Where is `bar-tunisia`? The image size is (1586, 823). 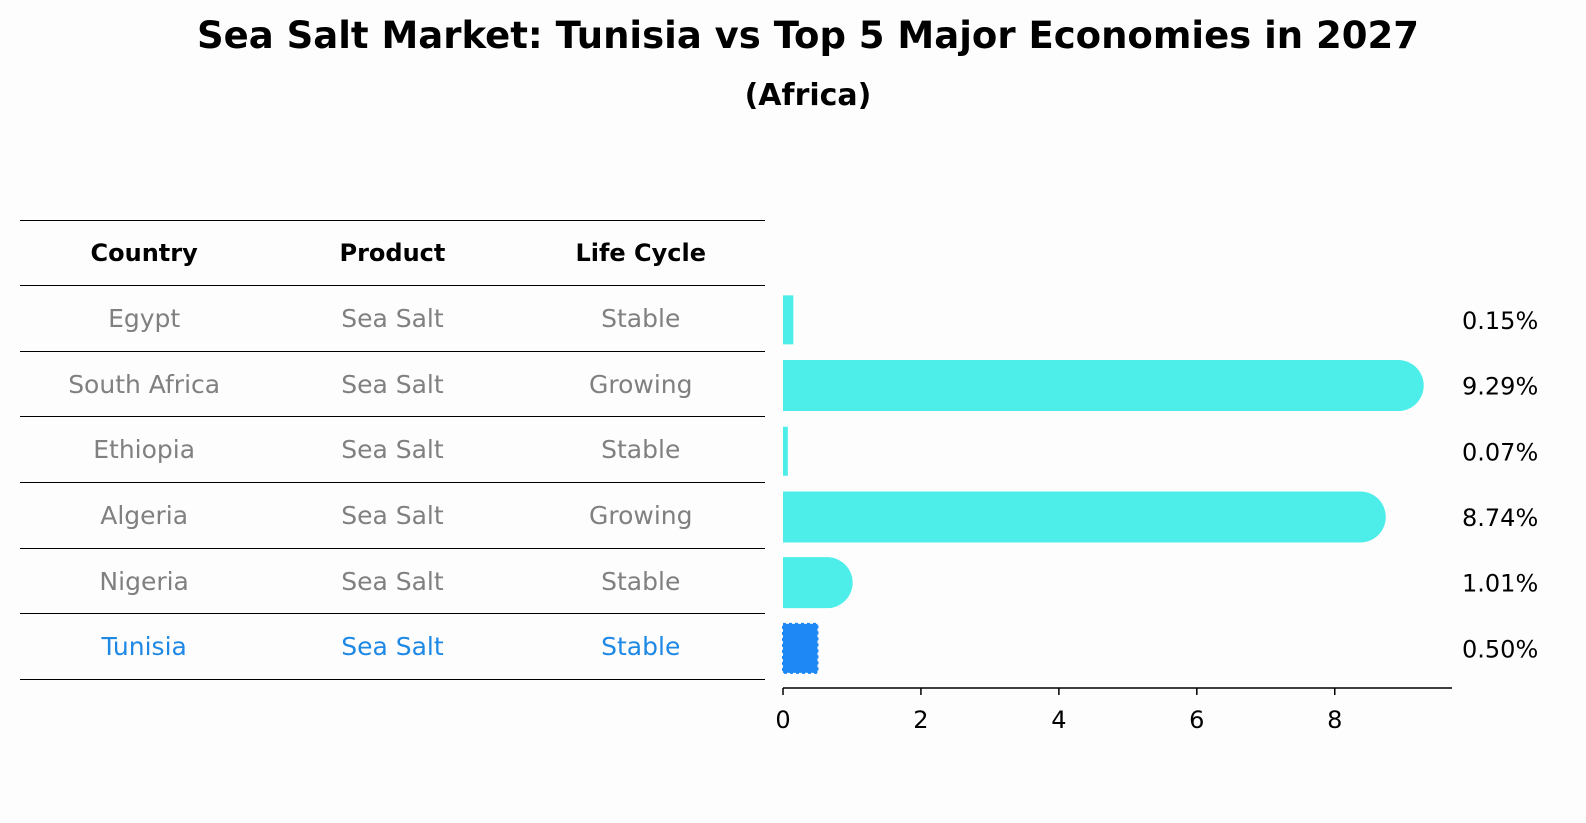 bar-tunisia is located at coordinates (800, 648).